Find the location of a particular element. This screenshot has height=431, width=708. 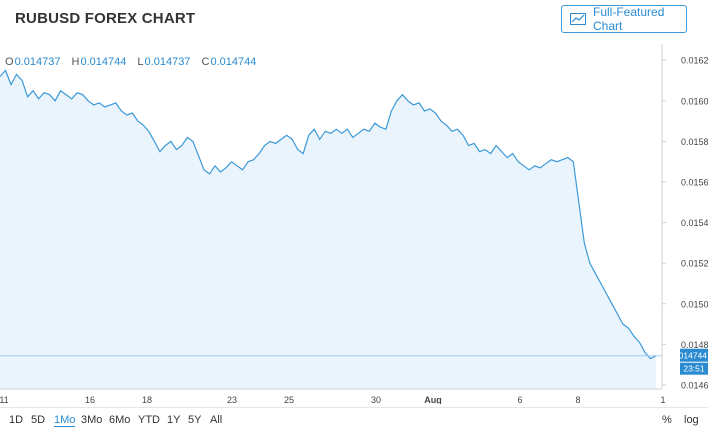

chart-header: RUBUSD FOREX CHART Full-Featured Chart is located at coordinates (354, 21).